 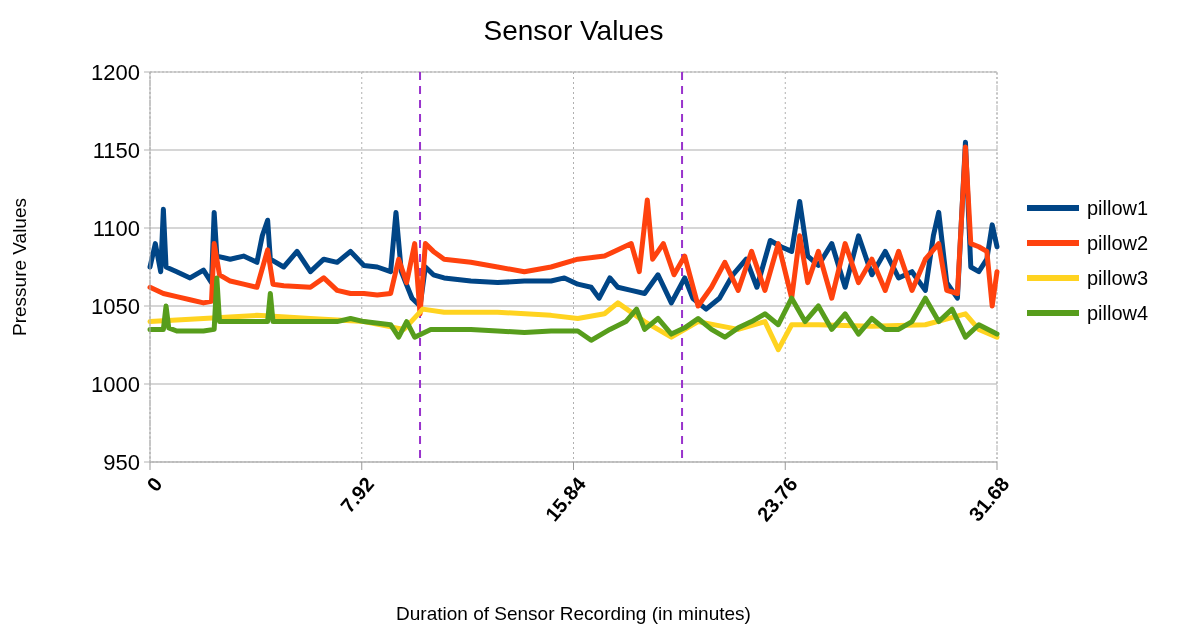 What do you see at coordinates (115, 72) in the screenshot?
I see `y-tick-label: 1200` at bounding box center [115, 72].